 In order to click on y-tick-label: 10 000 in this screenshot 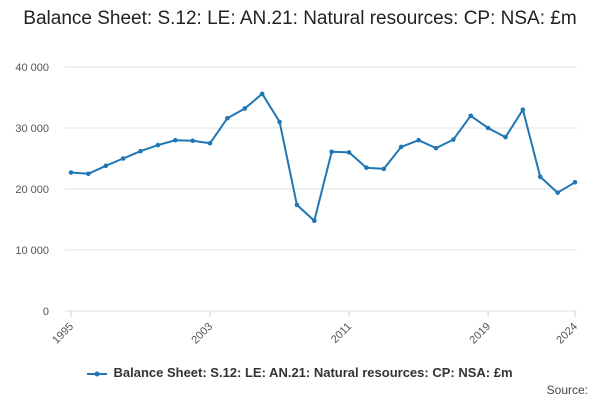, I will do `click(32, 251)`.